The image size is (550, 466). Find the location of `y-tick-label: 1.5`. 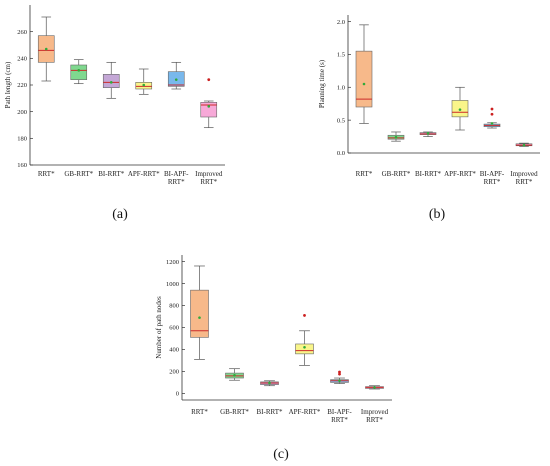

y-tick-label: 1.5 is located at coordinates (341, 55).